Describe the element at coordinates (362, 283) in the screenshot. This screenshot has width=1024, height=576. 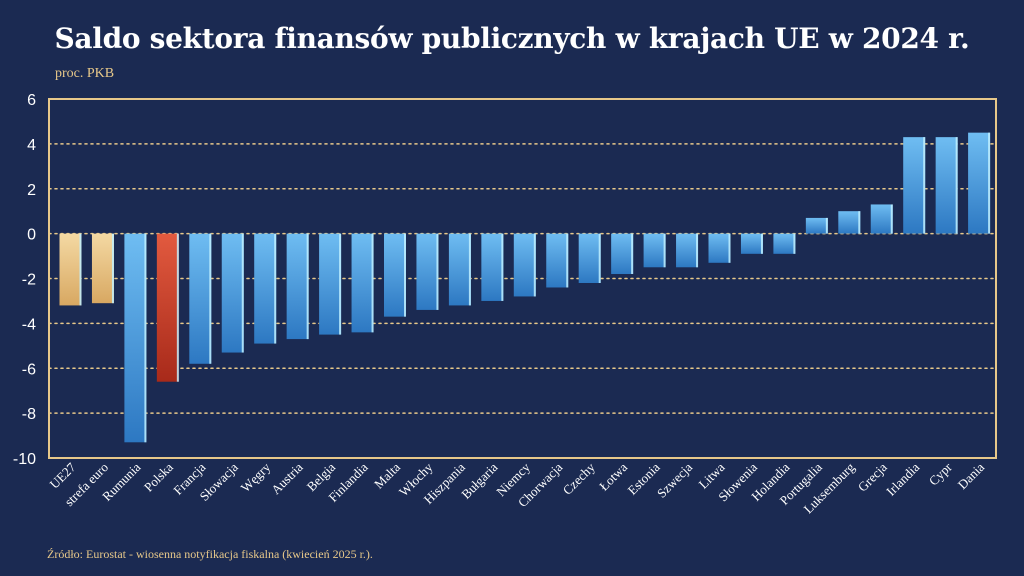
I see `bar-finlandia` at that location.